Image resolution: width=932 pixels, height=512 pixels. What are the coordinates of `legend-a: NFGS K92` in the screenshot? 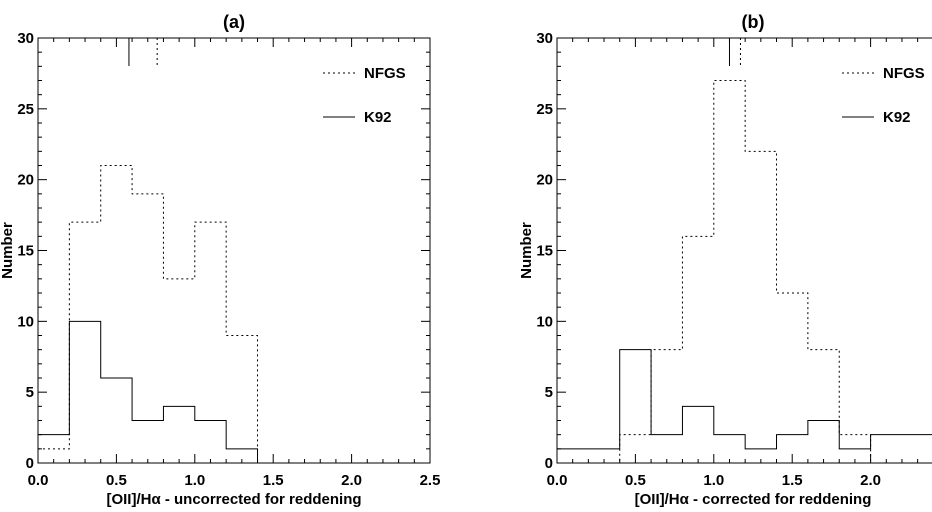 It's located at (364, 95).